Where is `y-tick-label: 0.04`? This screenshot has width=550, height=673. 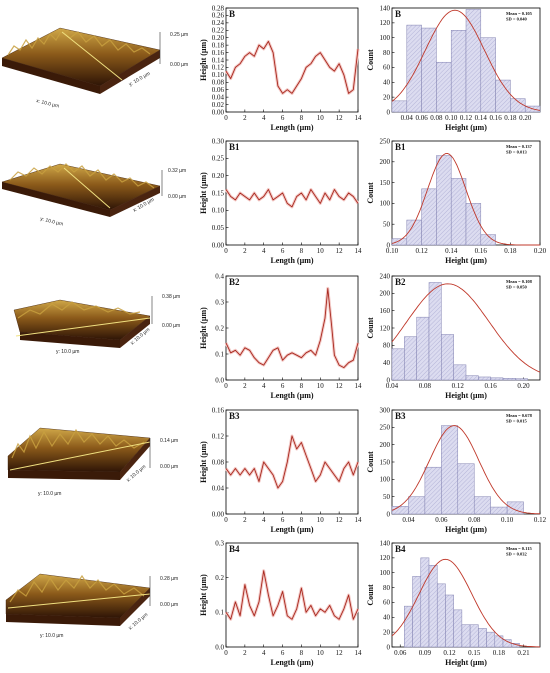
y-tick-label: 0.04 is located at coordinates (218, 97).